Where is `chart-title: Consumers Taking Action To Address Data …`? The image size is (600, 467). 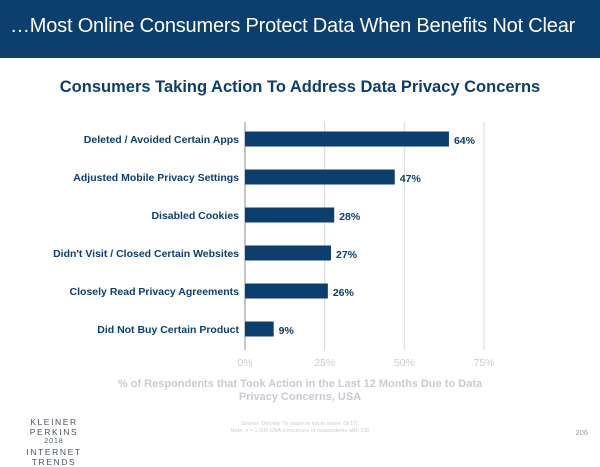 chart-title: Consumers Taking Action To Address Data … is located at coordinates (300, 87).